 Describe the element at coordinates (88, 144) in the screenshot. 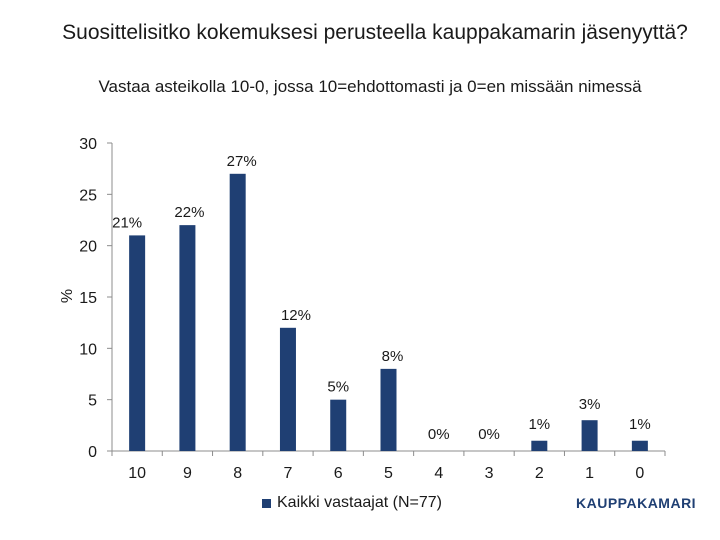

I see `y-tick-label: 30` at that location.